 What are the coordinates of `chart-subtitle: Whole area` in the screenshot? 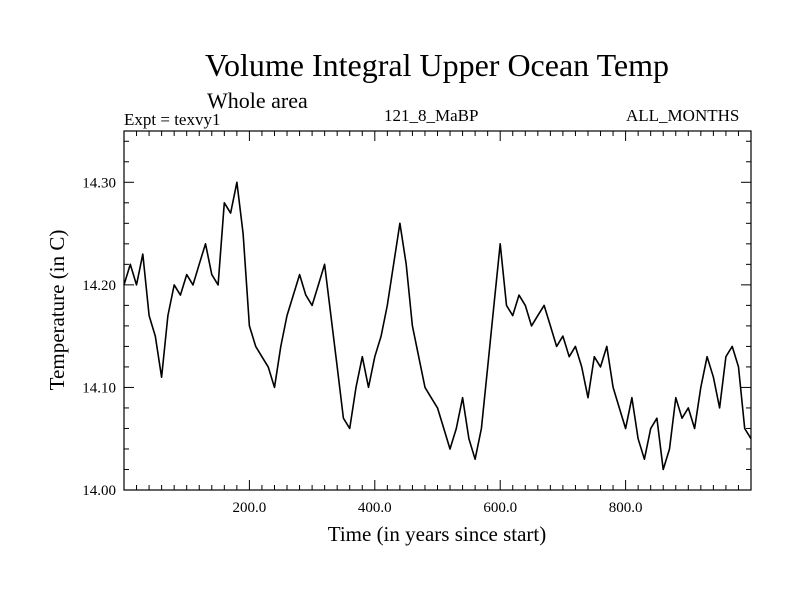 It's located at (257, 100).